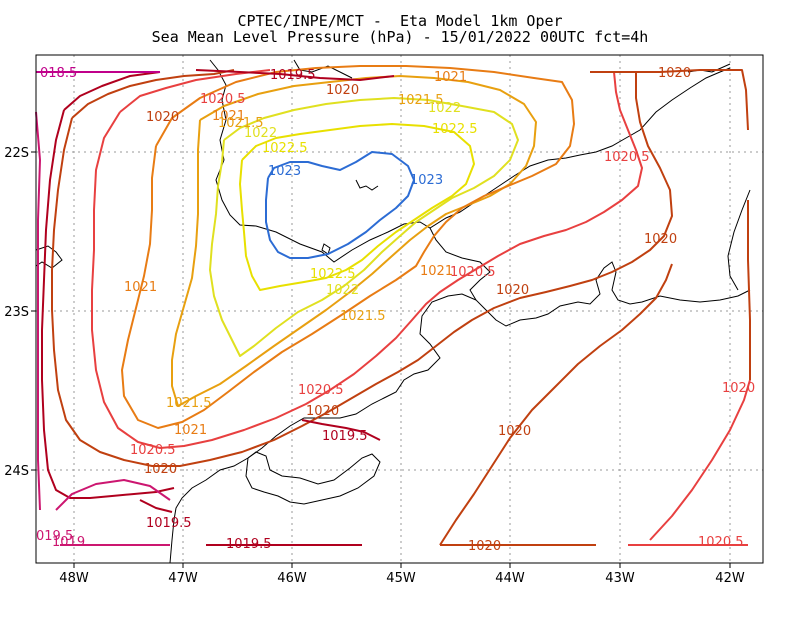 The height and width of the screenshot is (618, 800). I want to click on lon-label: 44W, so click(510, 578).